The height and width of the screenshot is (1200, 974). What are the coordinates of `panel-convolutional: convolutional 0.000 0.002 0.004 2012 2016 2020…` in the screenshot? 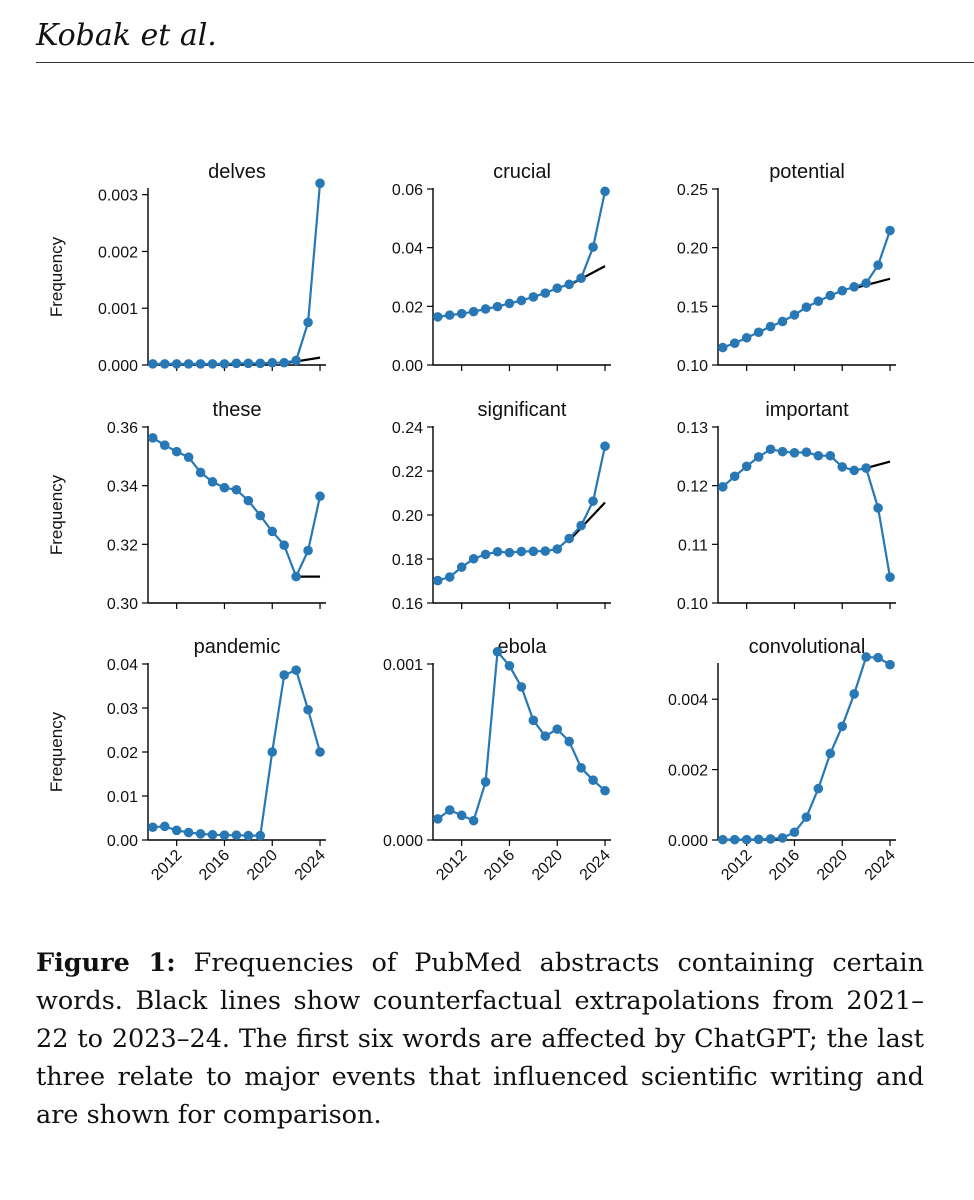 It's located at (783, 760).